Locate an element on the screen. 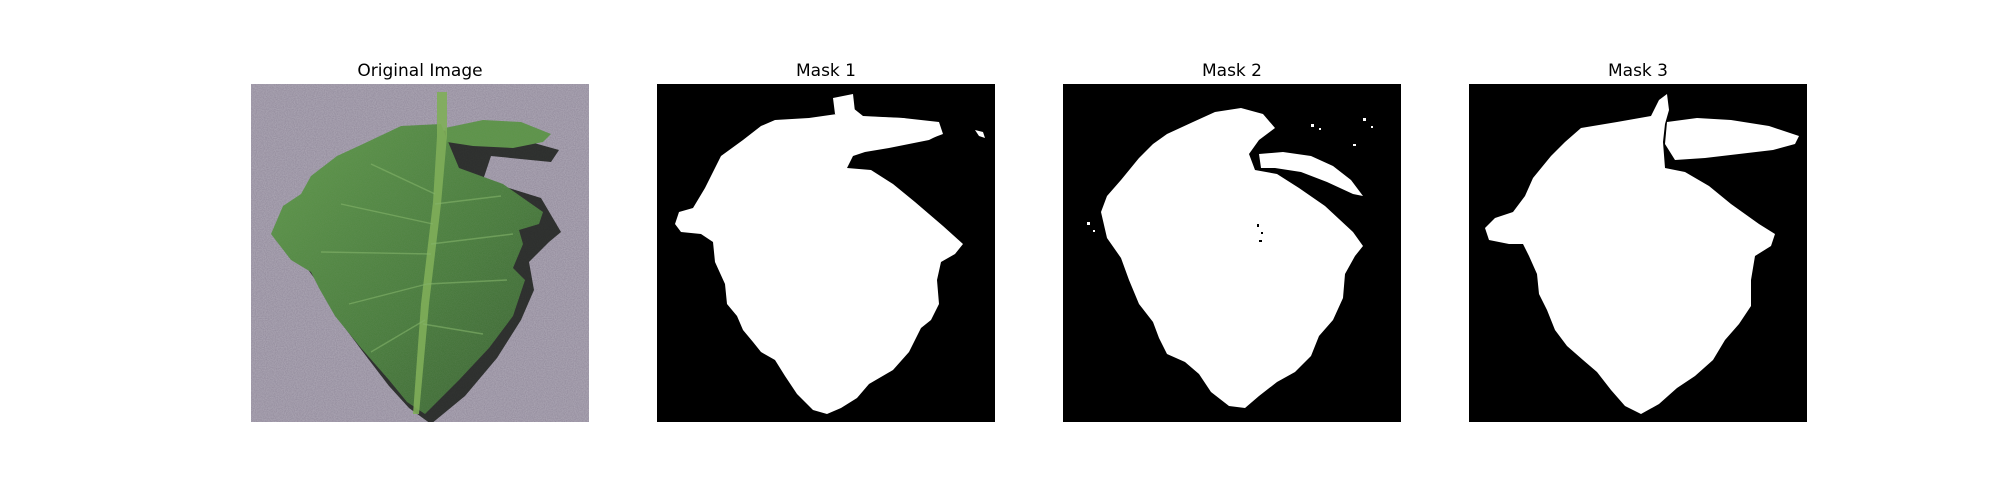  panel-title: Mask 1 is located at coordinates (825, 71).